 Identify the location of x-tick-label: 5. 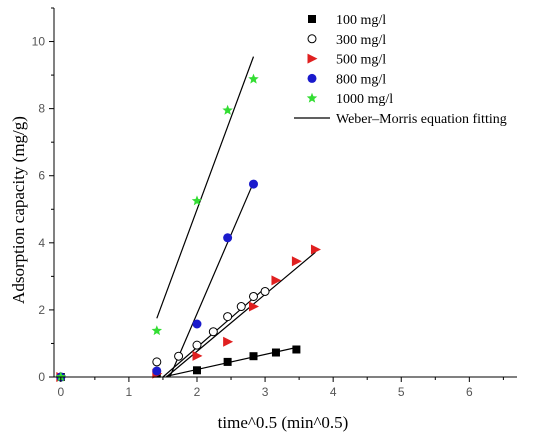
(401, 392).